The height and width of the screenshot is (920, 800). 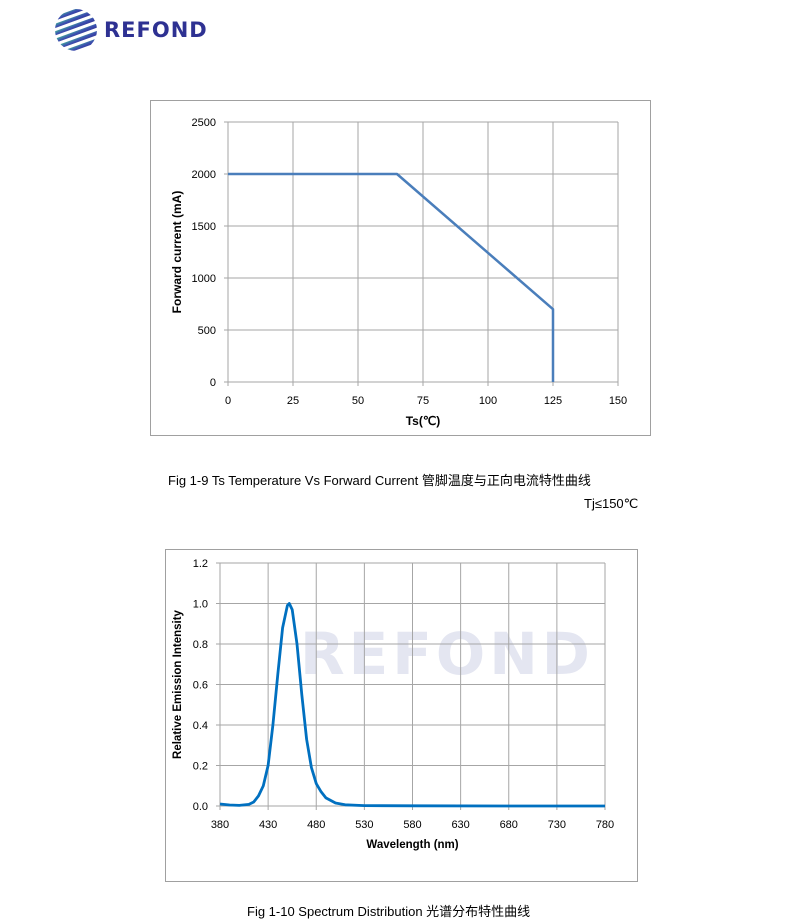 I want to click on x-tick-label: 100, so click(x=488, y=401).